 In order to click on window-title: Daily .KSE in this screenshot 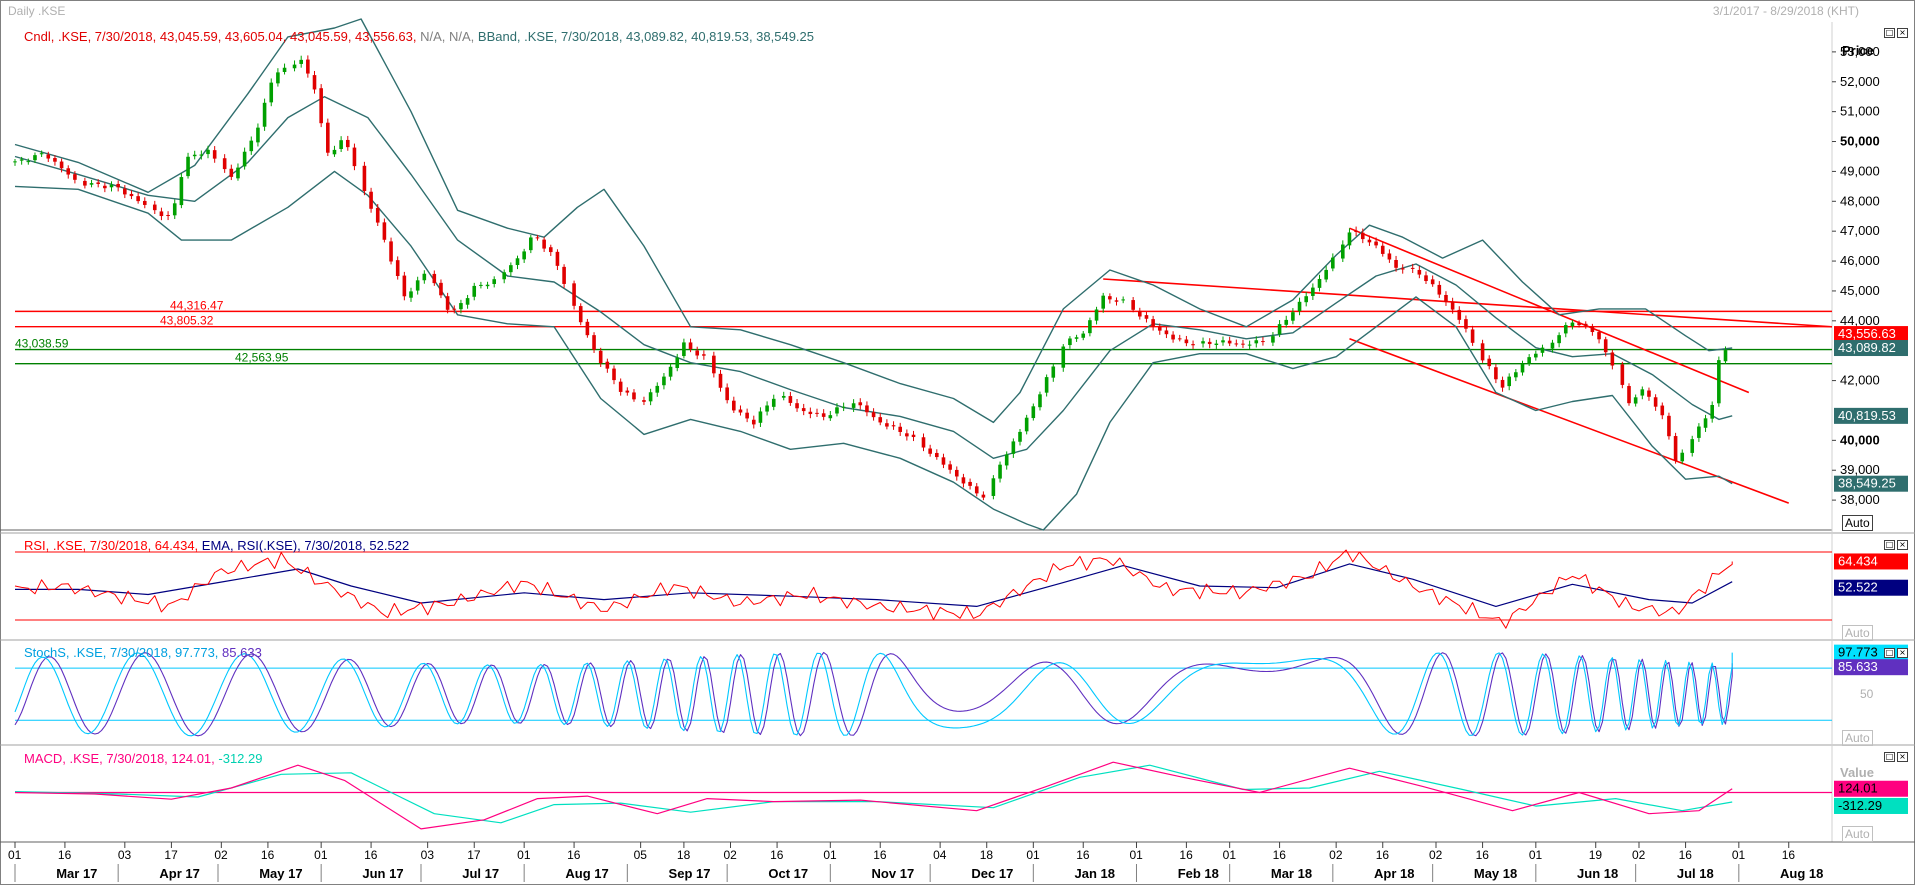, I will do `click(37, 11)`.